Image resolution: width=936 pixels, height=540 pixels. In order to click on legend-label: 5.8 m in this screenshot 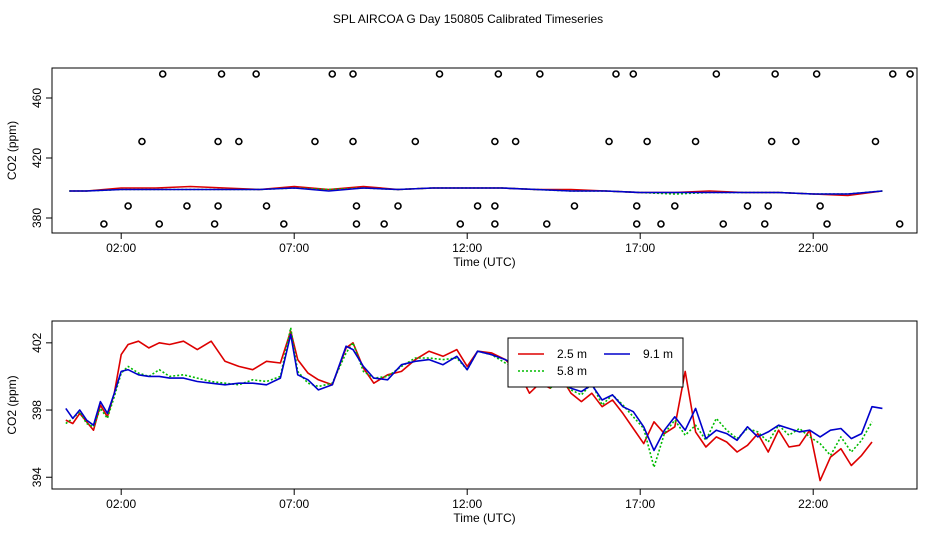, I will do `click(572, 371)`.